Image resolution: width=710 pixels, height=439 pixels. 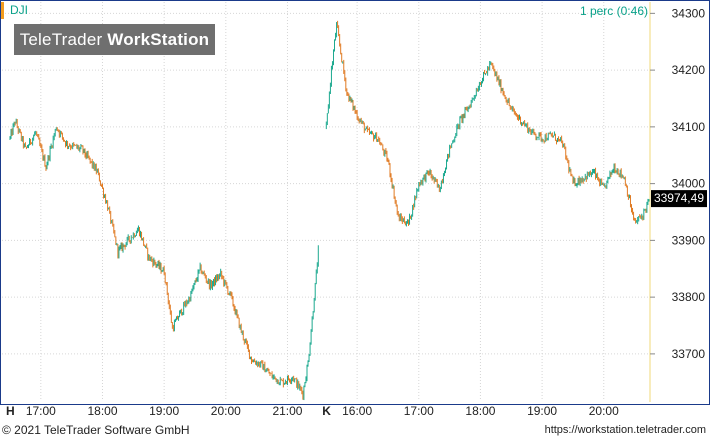 What do you see at coordinates (14, 10) in the screenshot?
I see `symbol-label: DJI` at bounding box center [14, 10].